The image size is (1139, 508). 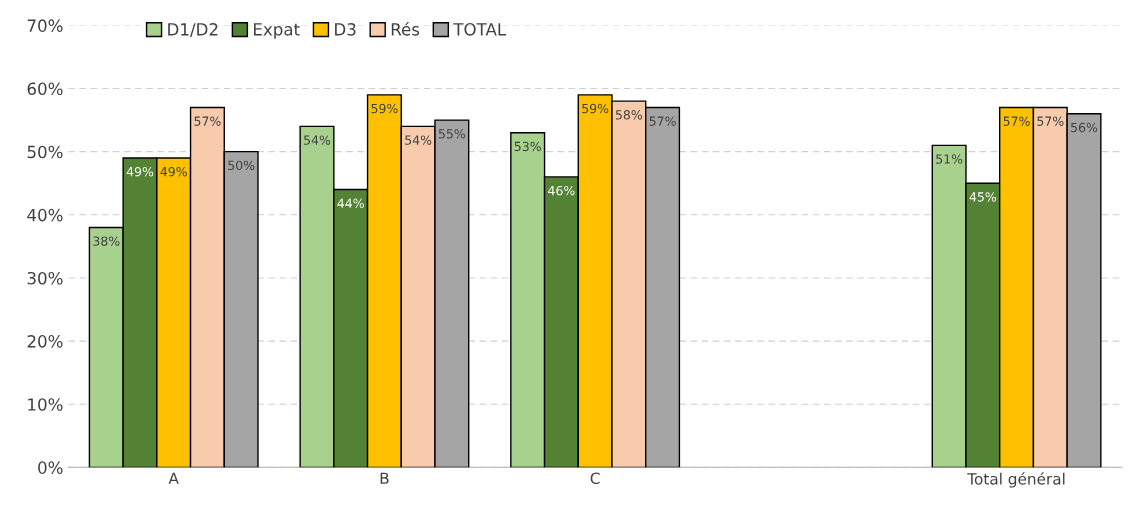 I want to click on legend-label: D1/D2, so click(x=193, y=30).